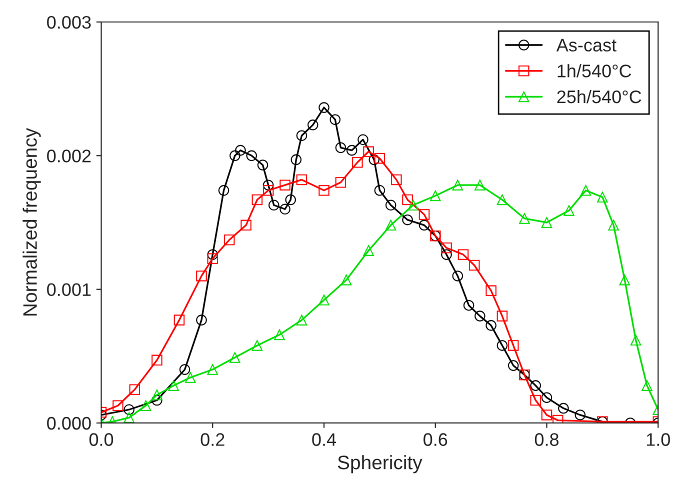 The height and width of the screenshot is (489, 675). Describe the element at coordinates (599, 97) in the screenshot. I see `legend-label: 25h/540°C` at that location.